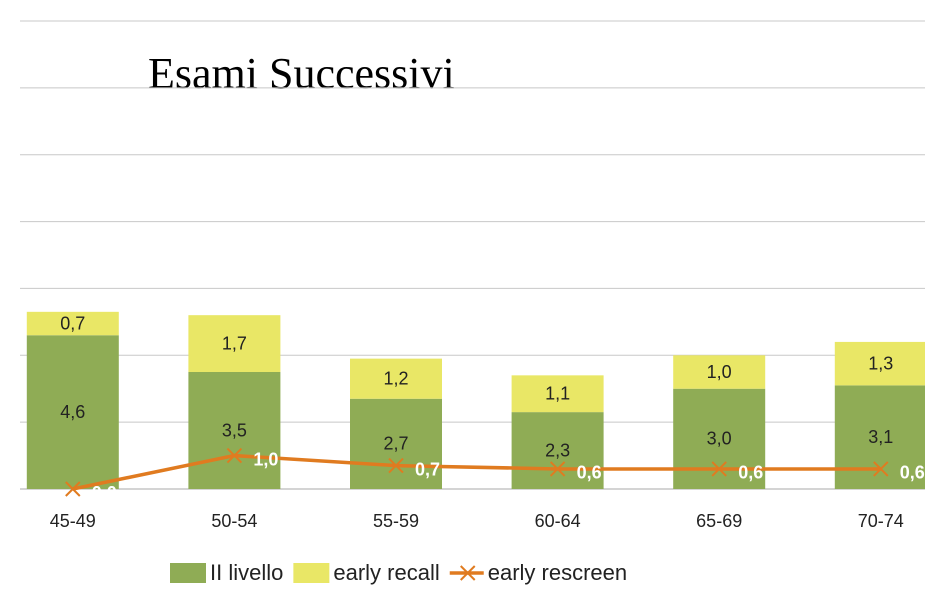 Image resolution: width=925 pixels, height=594 pixels. I want to click on data-label: 0,0, so click(104, 493).